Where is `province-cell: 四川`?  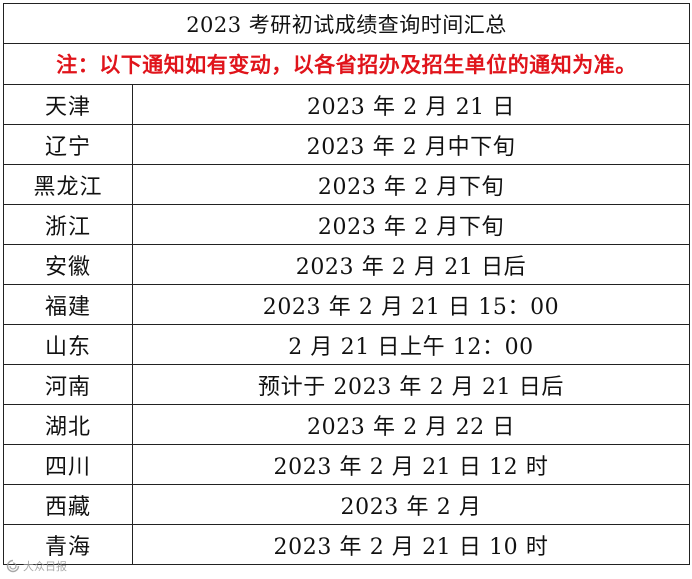
province-cell: 四川 is located at coordinates (68, 464).